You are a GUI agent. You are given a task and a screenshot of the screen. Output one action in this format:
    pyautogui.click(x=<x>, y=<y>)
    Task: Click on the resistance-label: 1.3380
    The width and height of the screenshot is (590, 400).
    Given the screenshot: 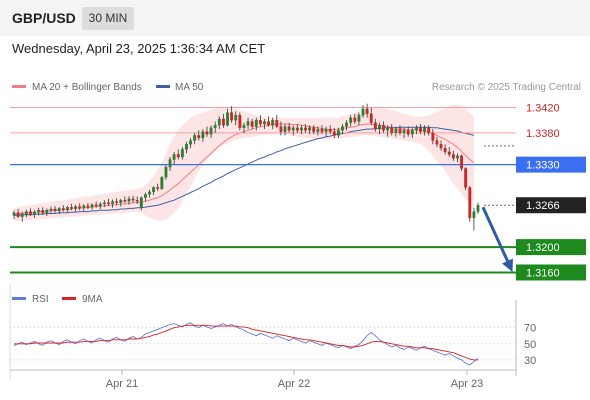 What is the action you would take?
    pyautogui.click(x=543, y=134)
    